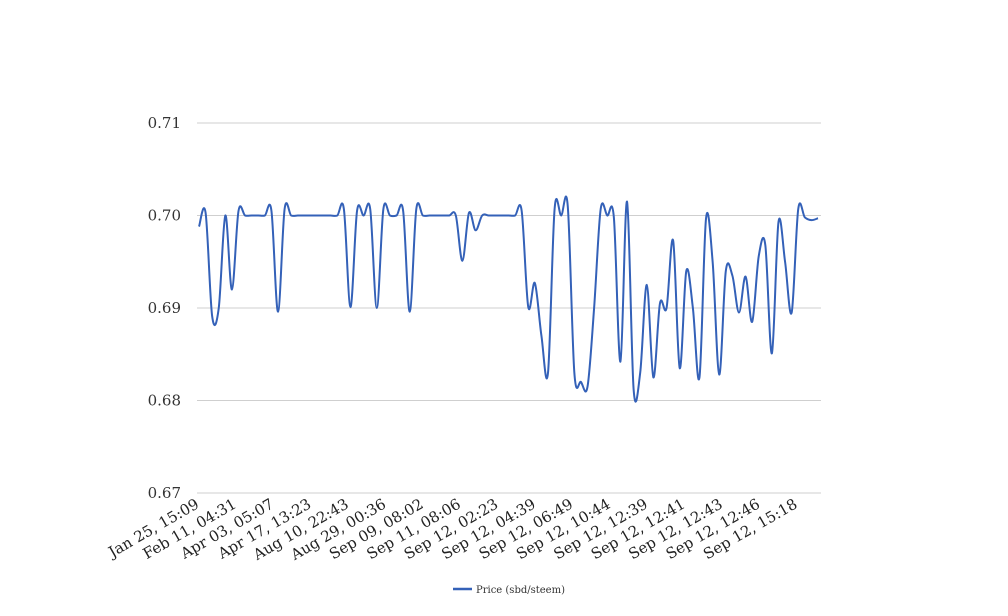 This screenshot has width=1008, height=616. Describe the element at coordinates (164, 216) in the screenshot. I see `y-tick-label: 0.70` at that location.